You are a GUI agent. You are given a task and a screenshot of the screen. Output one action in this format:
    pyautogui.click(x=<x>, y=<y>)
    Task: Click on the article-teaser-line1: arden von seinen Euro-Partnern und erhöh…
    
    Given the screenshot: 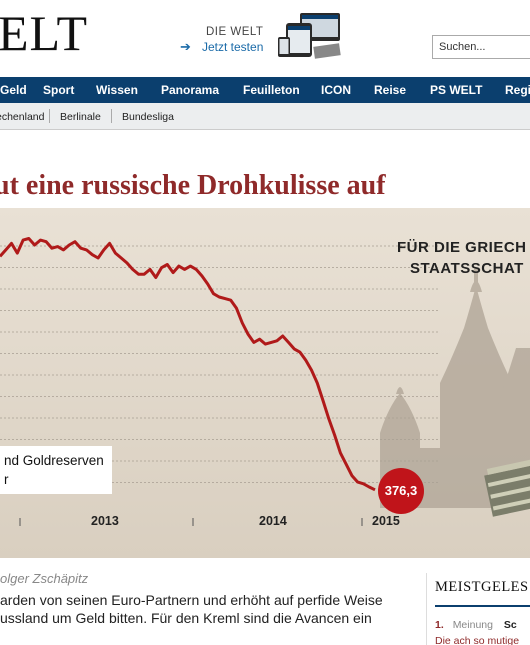 What is the action you would take?
    pyautogui.click(x=191, y=600)
    